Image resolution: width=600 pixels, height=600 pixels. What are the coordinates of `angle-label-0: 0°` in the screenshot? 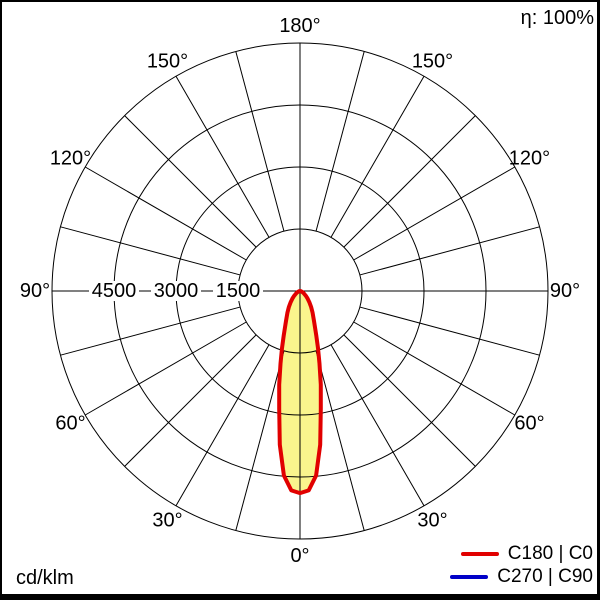 It's located at (299, 556).